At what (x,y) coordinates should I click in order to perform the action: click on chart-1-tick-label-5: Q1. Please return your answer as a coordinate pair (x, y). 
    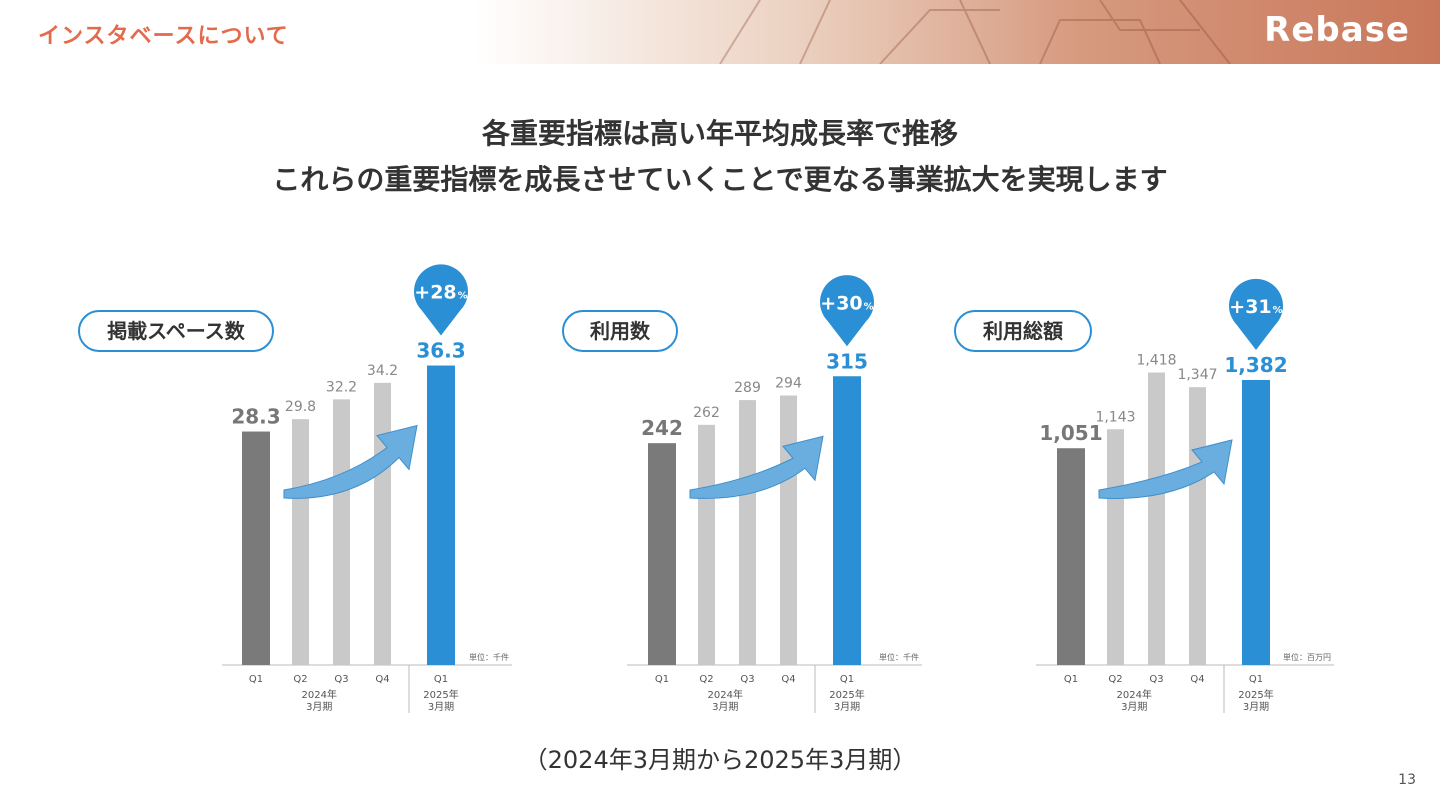
    Looking at the image, I should click on (441, 679).